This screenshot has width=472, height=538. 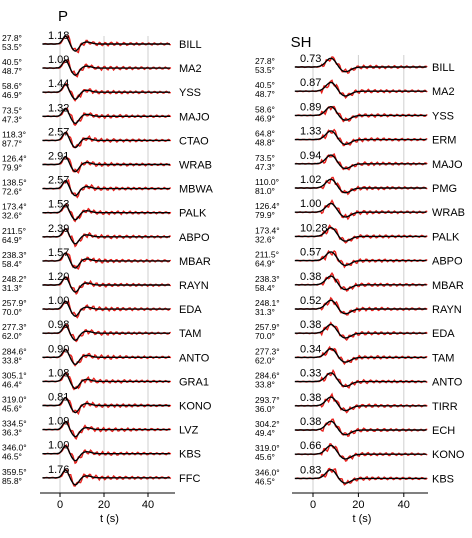 I want to click on x-axis-label: t (s), so click(x=362, y=519).